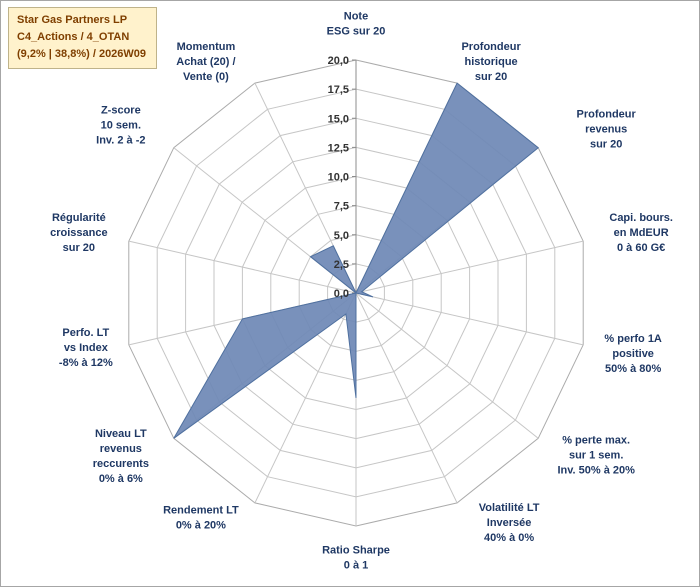 Image resolution: width=700 pixels, height=587 pixels. Describe the element at coordinates (341, 265) in the screenshot. I see `value-axis-tick-label: 2,5` at that location.